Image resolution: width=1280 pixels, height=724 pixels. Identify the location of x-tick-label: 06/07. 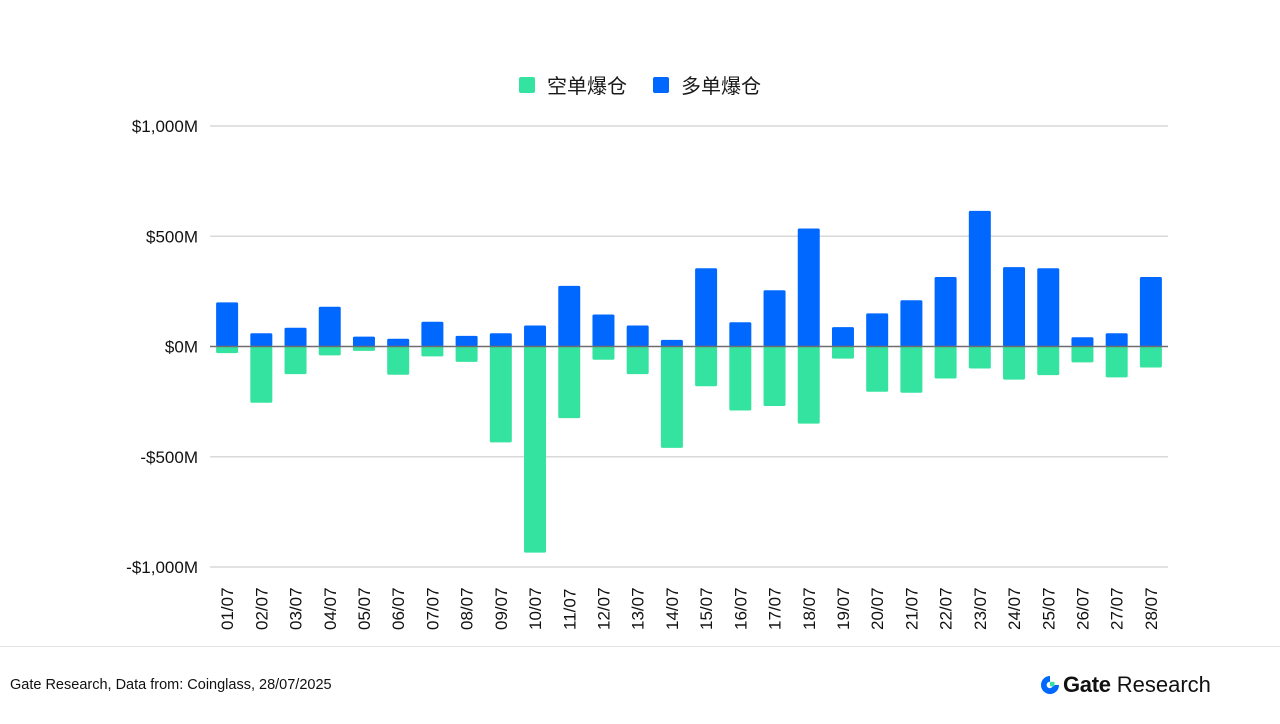
(398, 608).